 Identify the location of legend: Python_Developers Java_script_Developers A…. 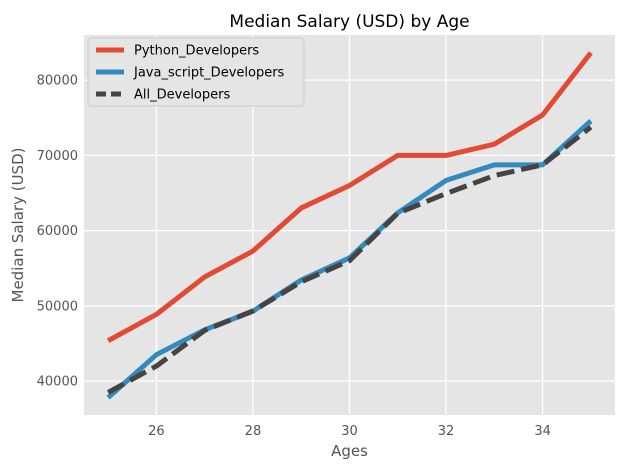
(196, 72).